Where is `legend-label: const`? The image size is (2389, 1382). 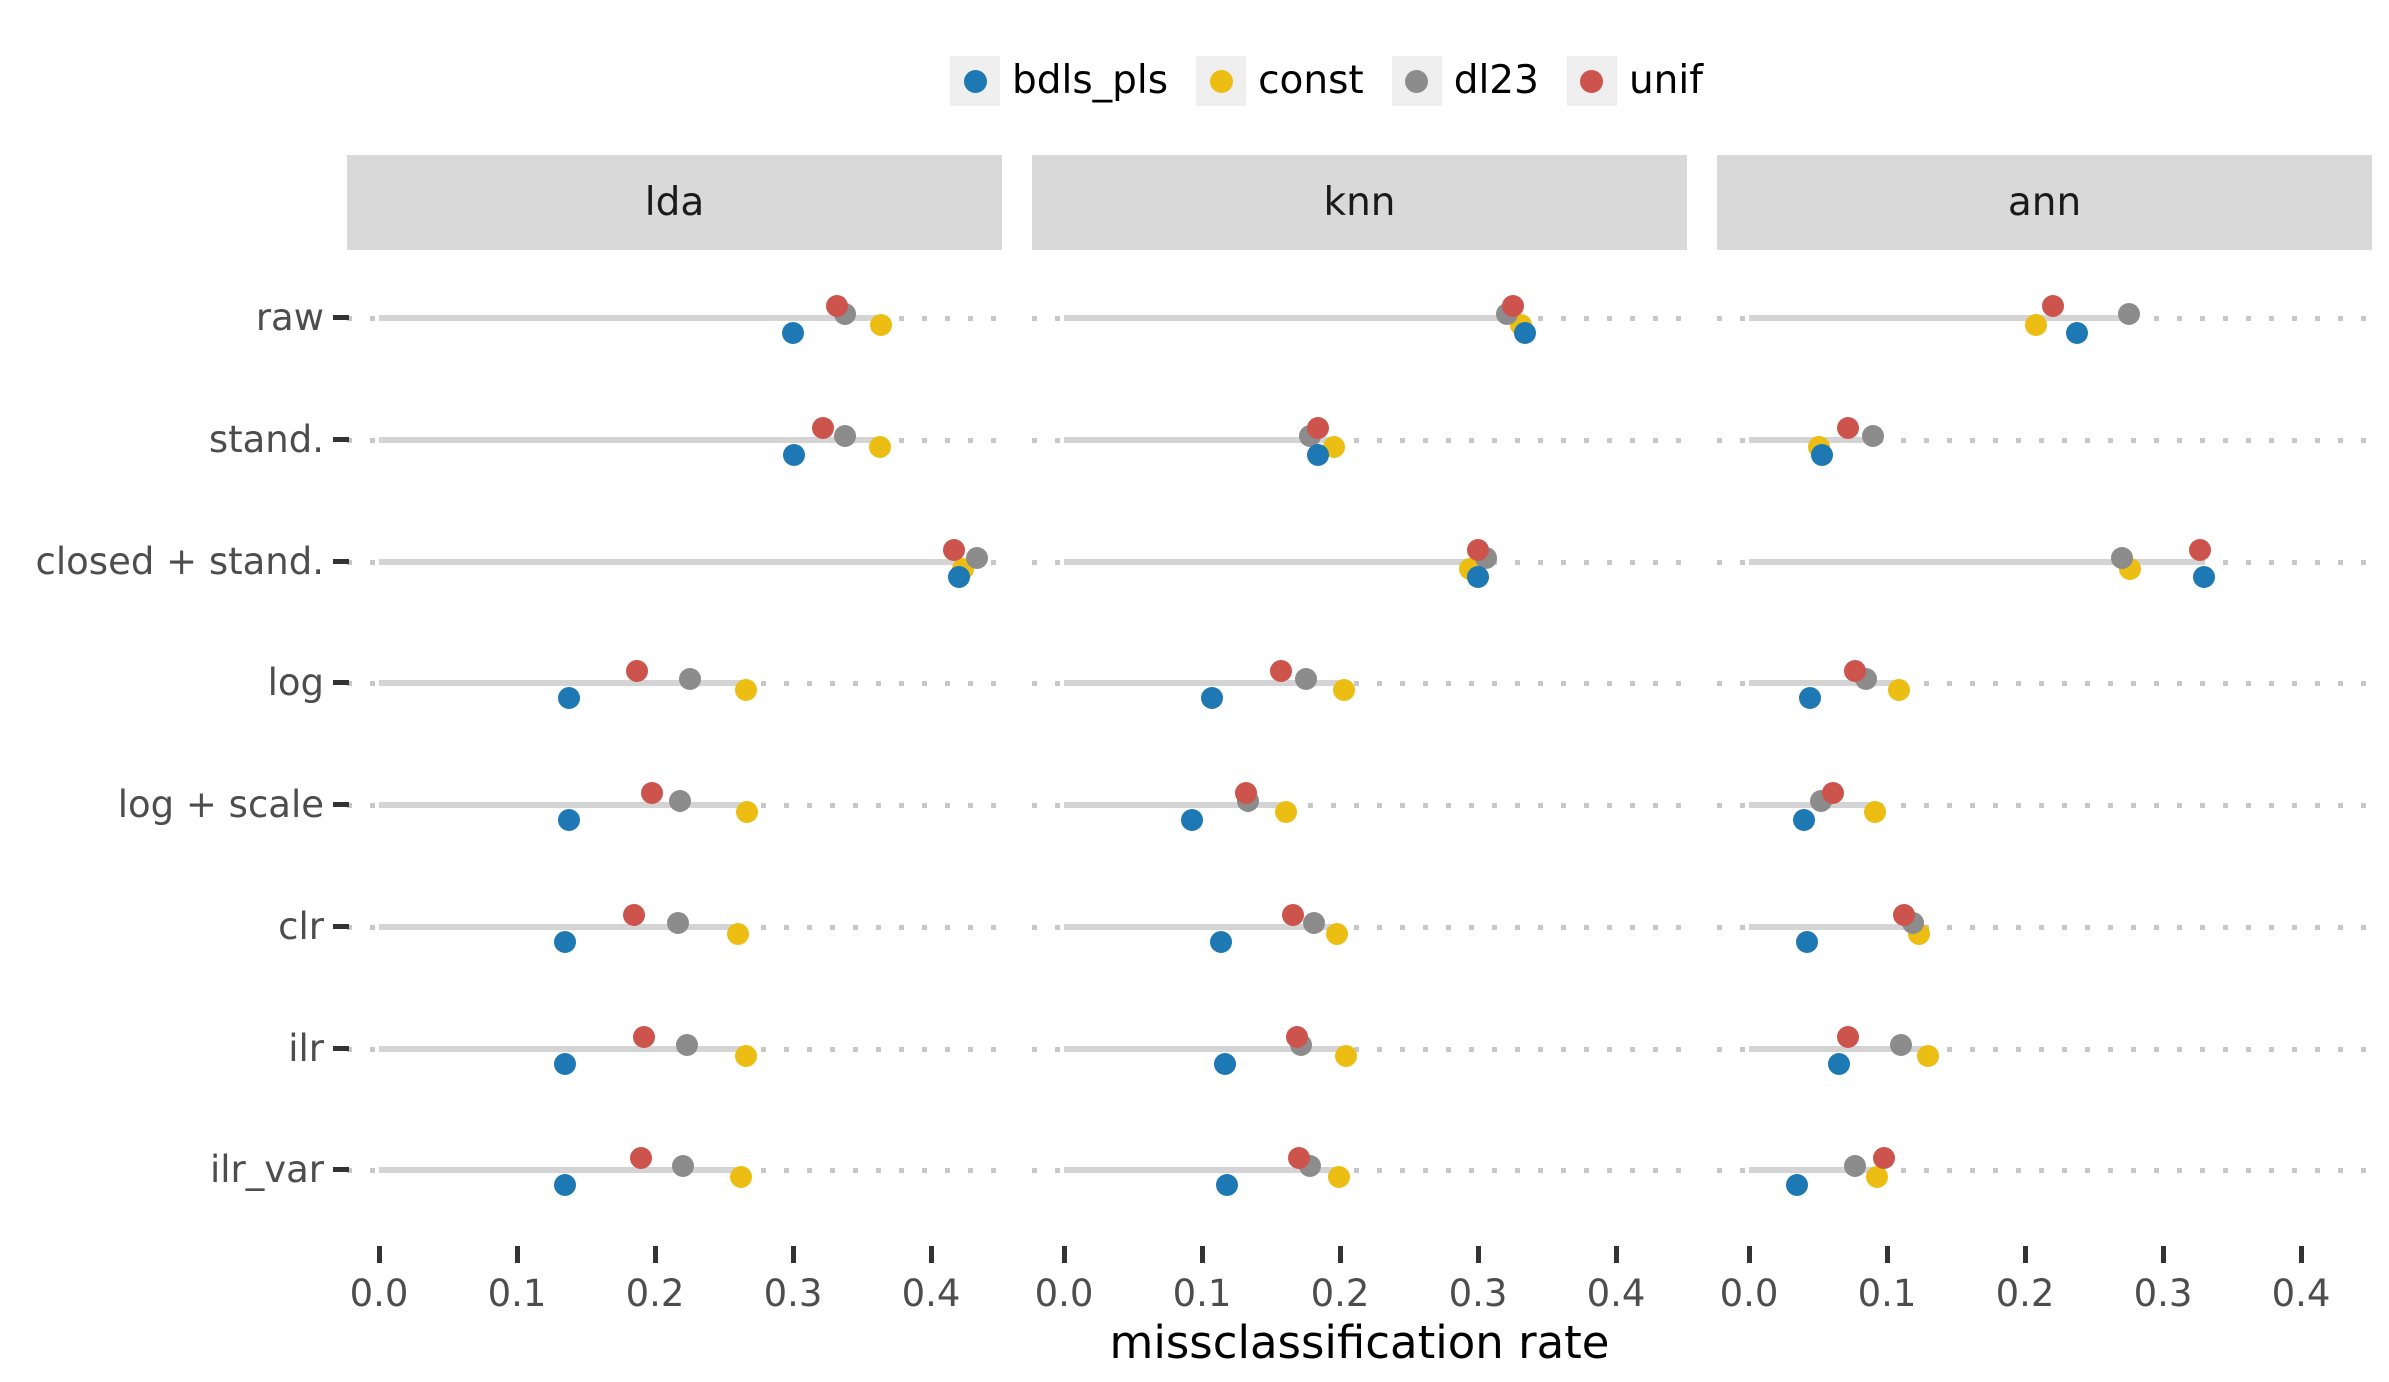 legend-label: const is located at coordinates (1311, 80).